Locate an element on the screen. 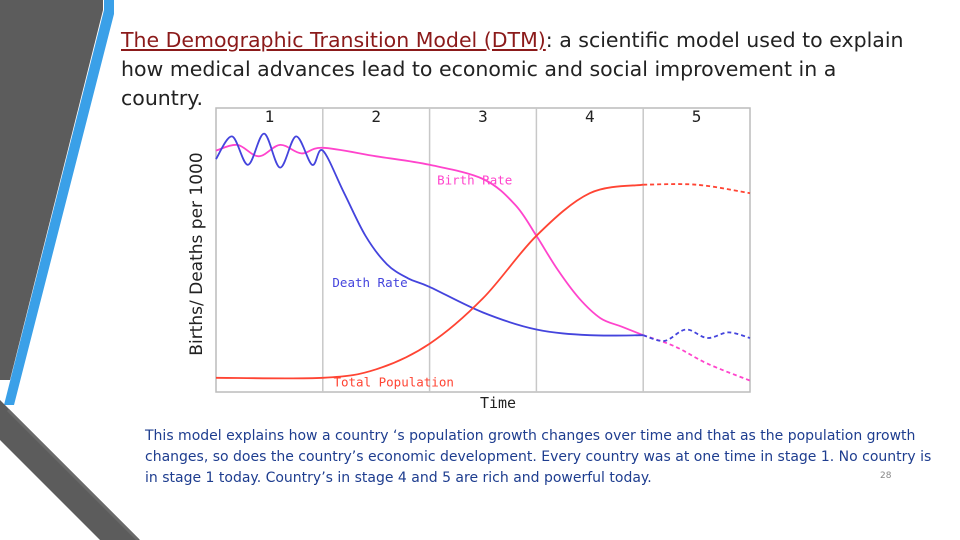 This screenshot has width=960, height=540. label-death-rate: Death Rate is located at coordinates (369, 282).